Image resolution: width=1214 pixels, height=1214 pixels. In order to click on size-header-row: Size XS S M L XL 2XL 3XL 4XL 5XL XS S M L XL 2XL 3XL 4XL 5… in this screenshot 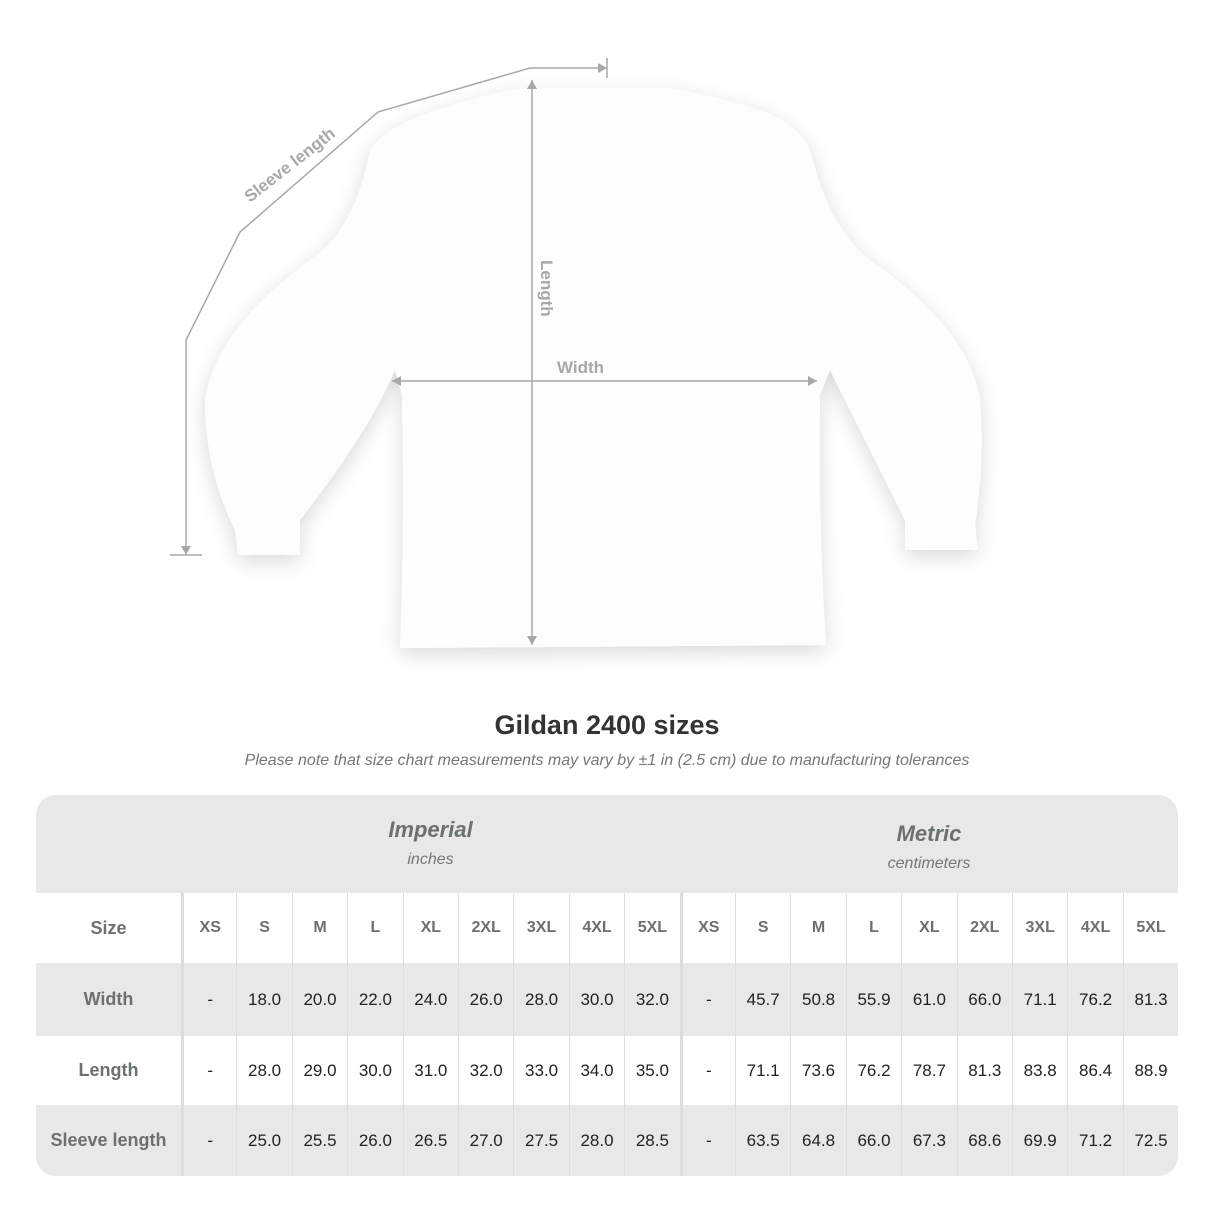, I will do `click(607, 928)`.